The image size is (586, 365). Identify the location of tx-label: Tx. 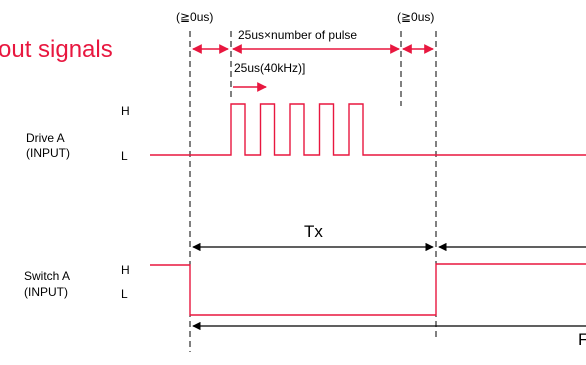
(313, 231).